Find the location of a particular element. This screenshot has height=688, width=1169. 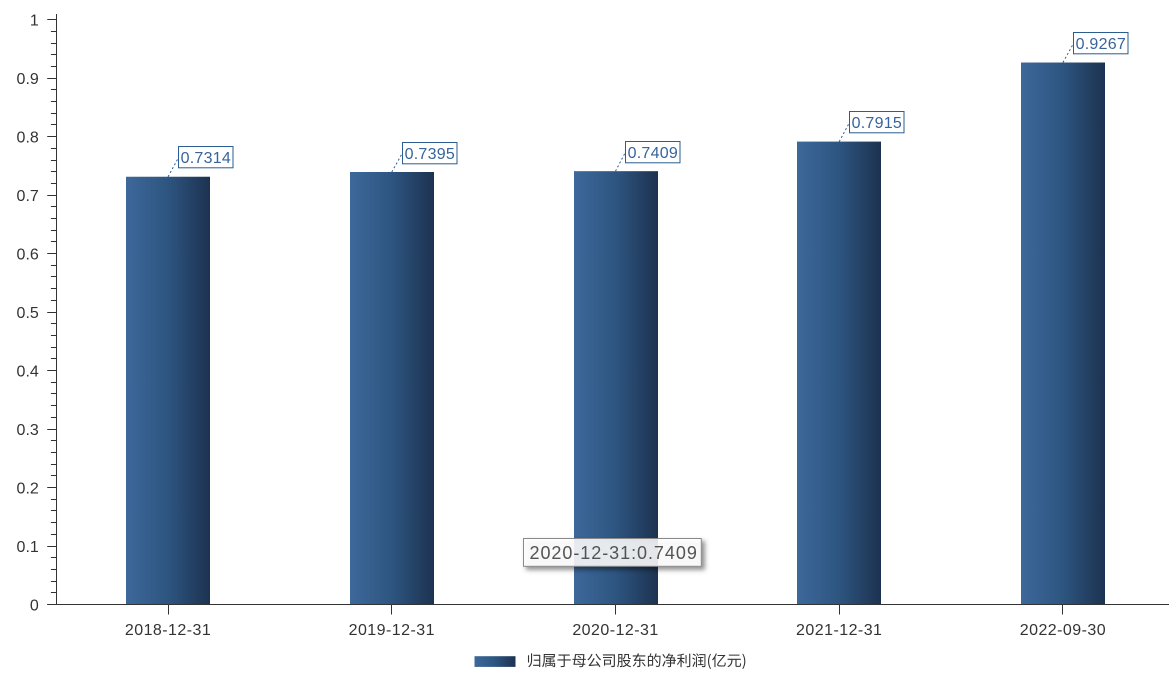

svg-text: 0.7409 is located at coordinates (653, 153).